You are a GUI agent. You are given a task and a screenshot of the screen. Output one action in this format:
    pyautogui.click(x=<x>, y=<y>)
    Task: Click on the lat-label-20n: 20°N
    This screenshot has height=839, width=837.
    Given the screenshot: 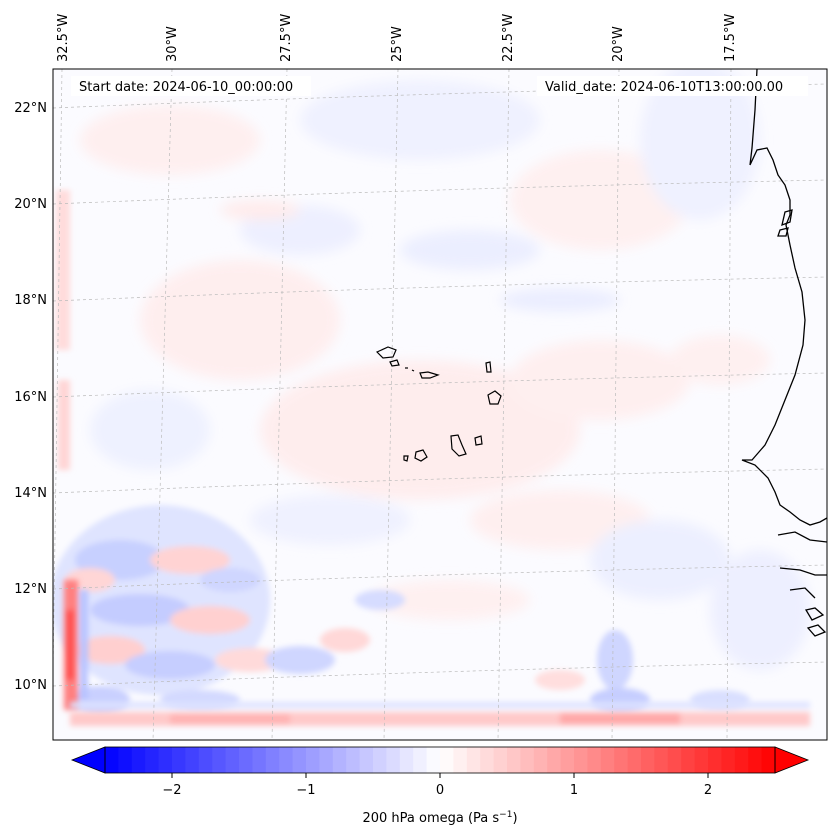 What is the action you would take?
    pyautogui.click(x=30, y=204)
    